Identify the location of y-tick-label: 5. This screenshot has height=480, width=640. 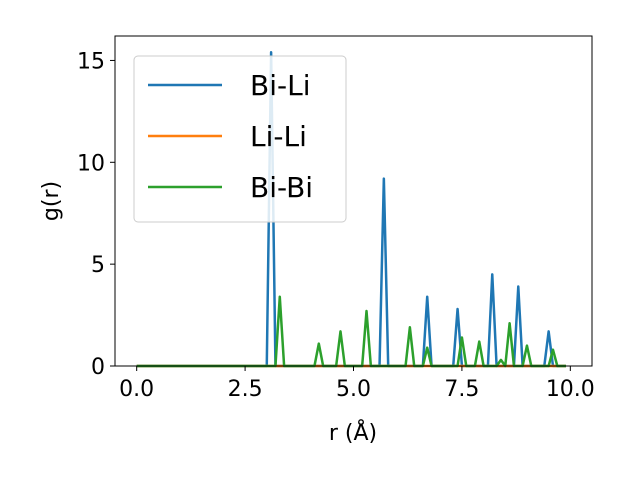
(98, 265).